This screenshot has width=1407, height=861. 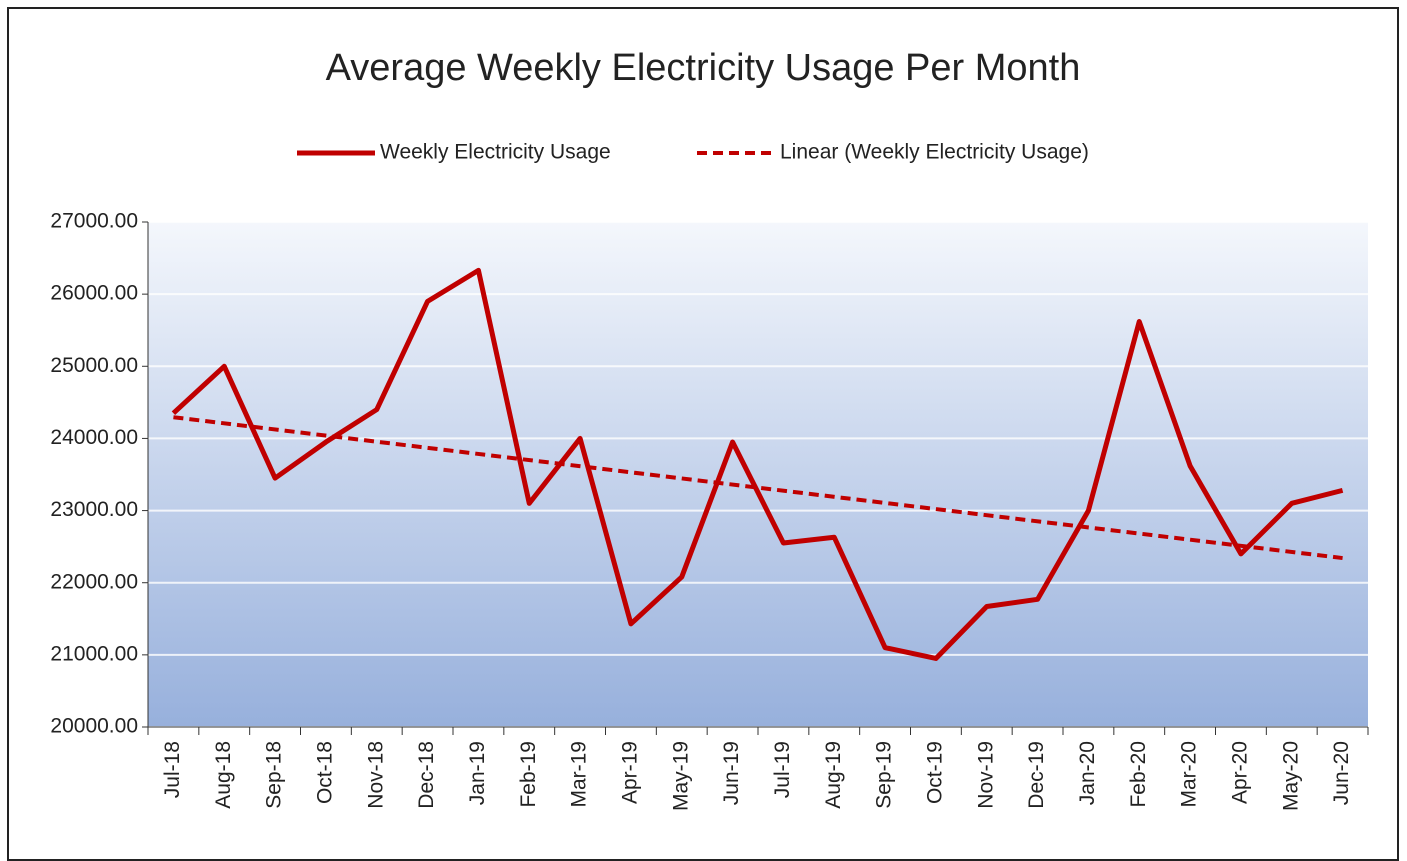 What do you see at coordinates (94, 293) in the screenshot?
I see `y-tick-label: 26000.00` at bounding box center [94, 293].